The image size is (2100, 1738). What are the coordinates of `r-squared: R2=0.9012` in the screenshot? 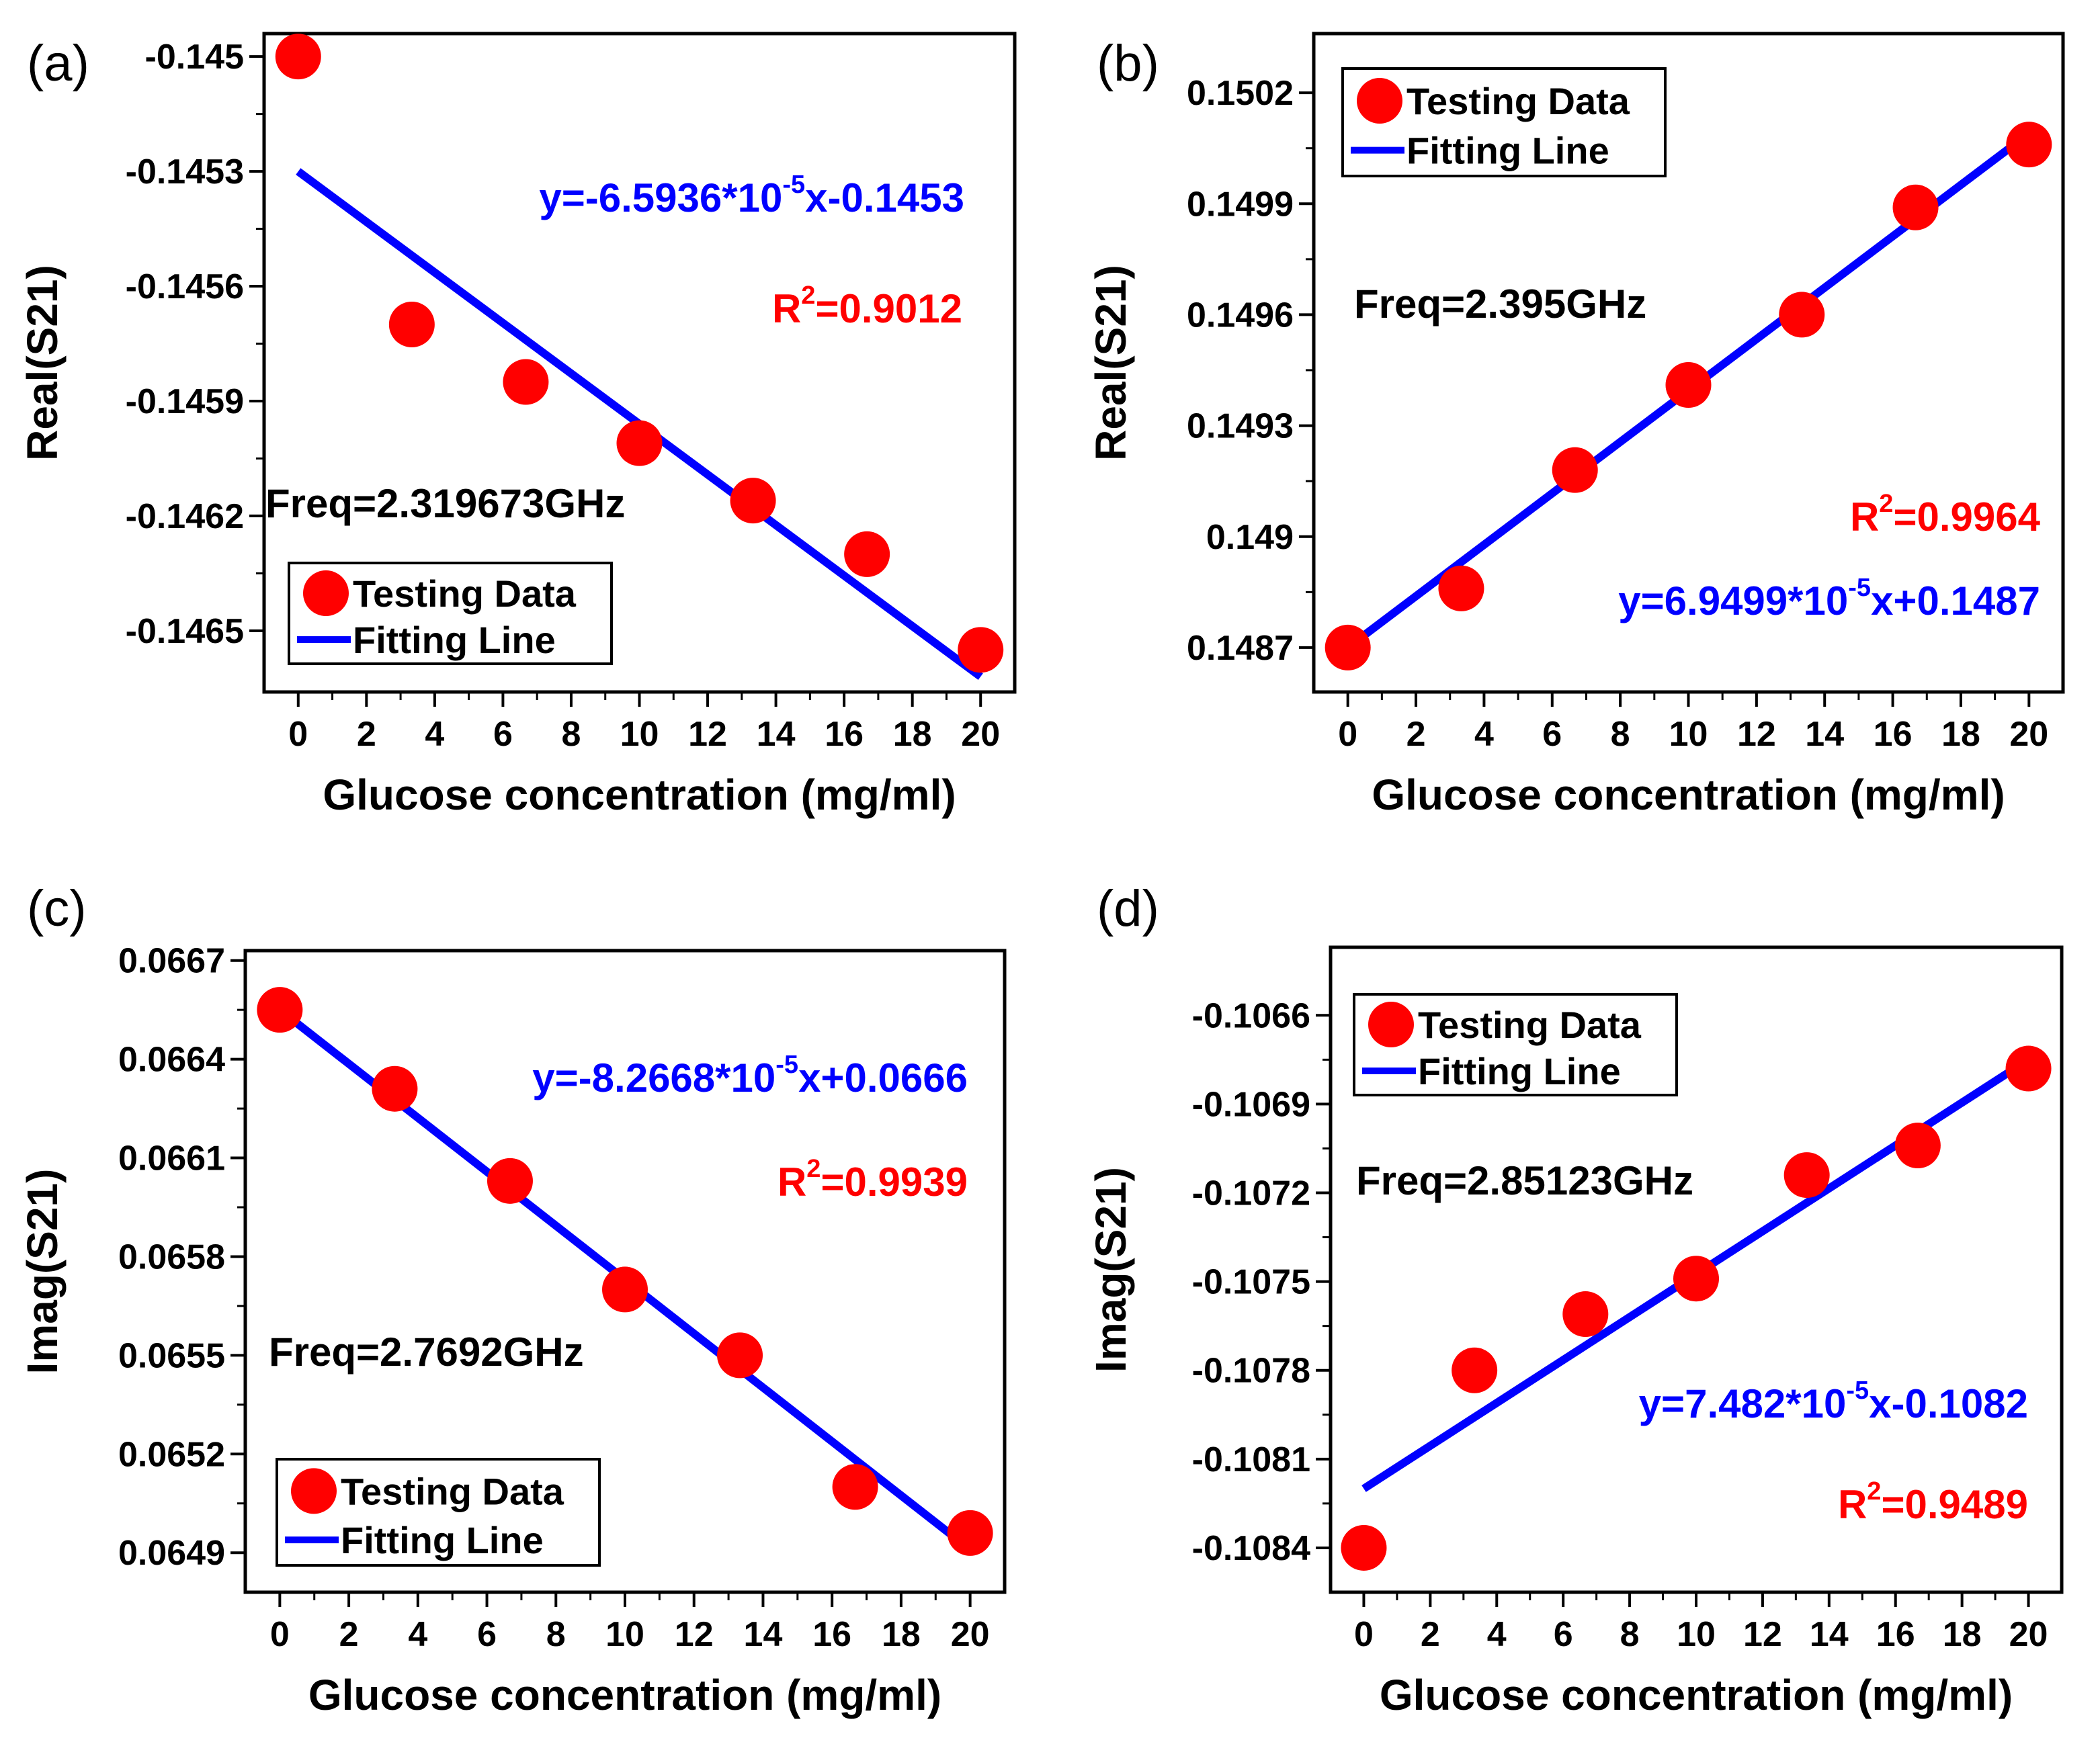 It's located at (867, 306).